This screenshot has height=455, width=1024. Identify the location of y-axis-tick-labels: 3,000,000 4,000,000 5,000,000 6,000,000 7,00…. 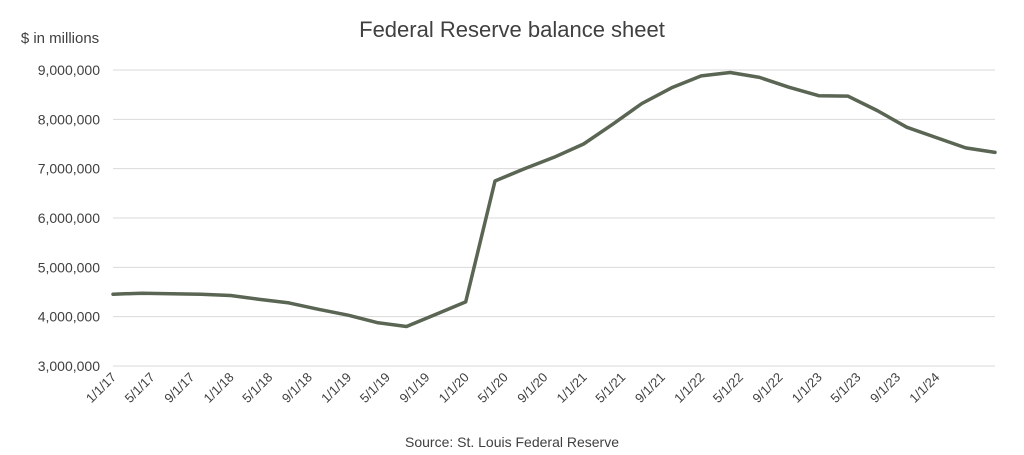
(69, 218).